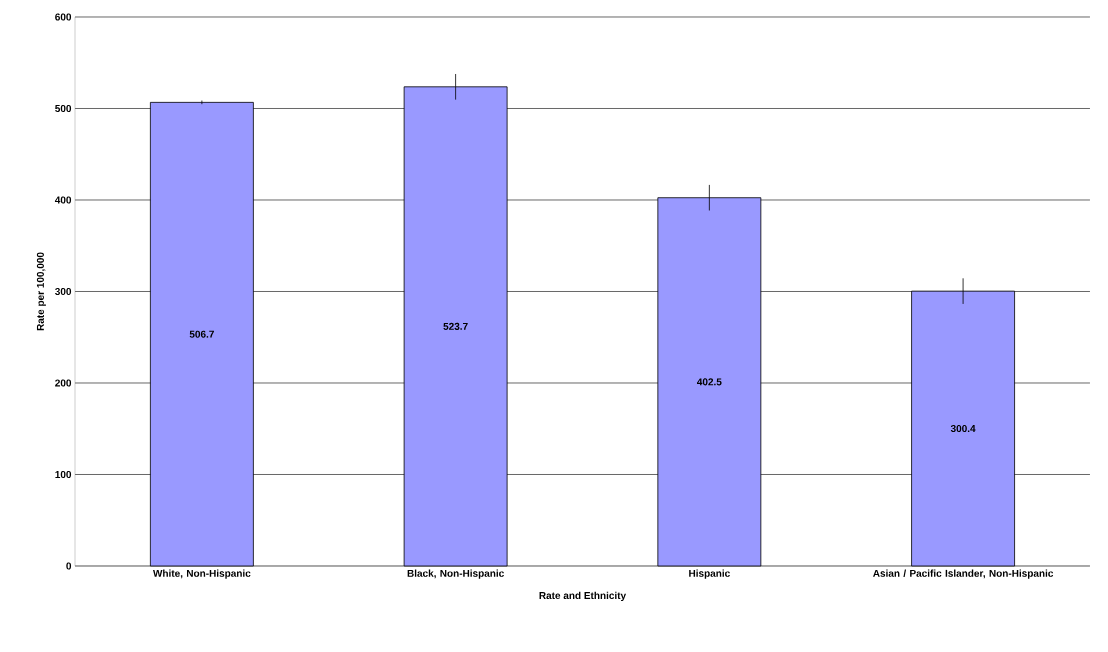  I want to click on y-tick-label: 0, so click(69, 566).